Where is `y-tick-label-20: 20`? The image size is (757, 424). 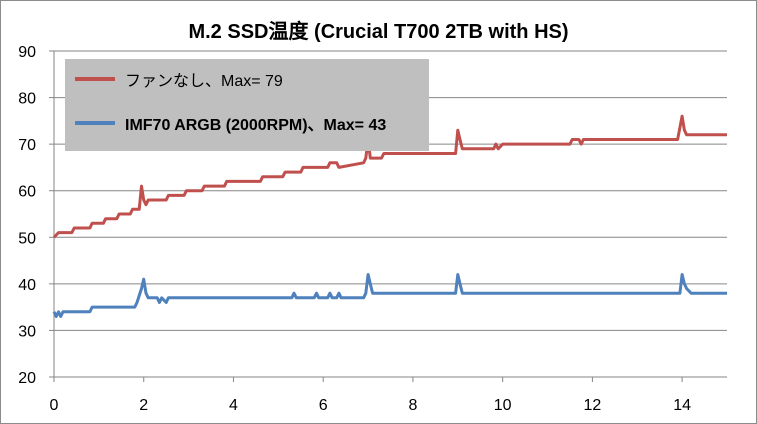
y-tick-label-20: 20 is located at coordinates (27, 378).